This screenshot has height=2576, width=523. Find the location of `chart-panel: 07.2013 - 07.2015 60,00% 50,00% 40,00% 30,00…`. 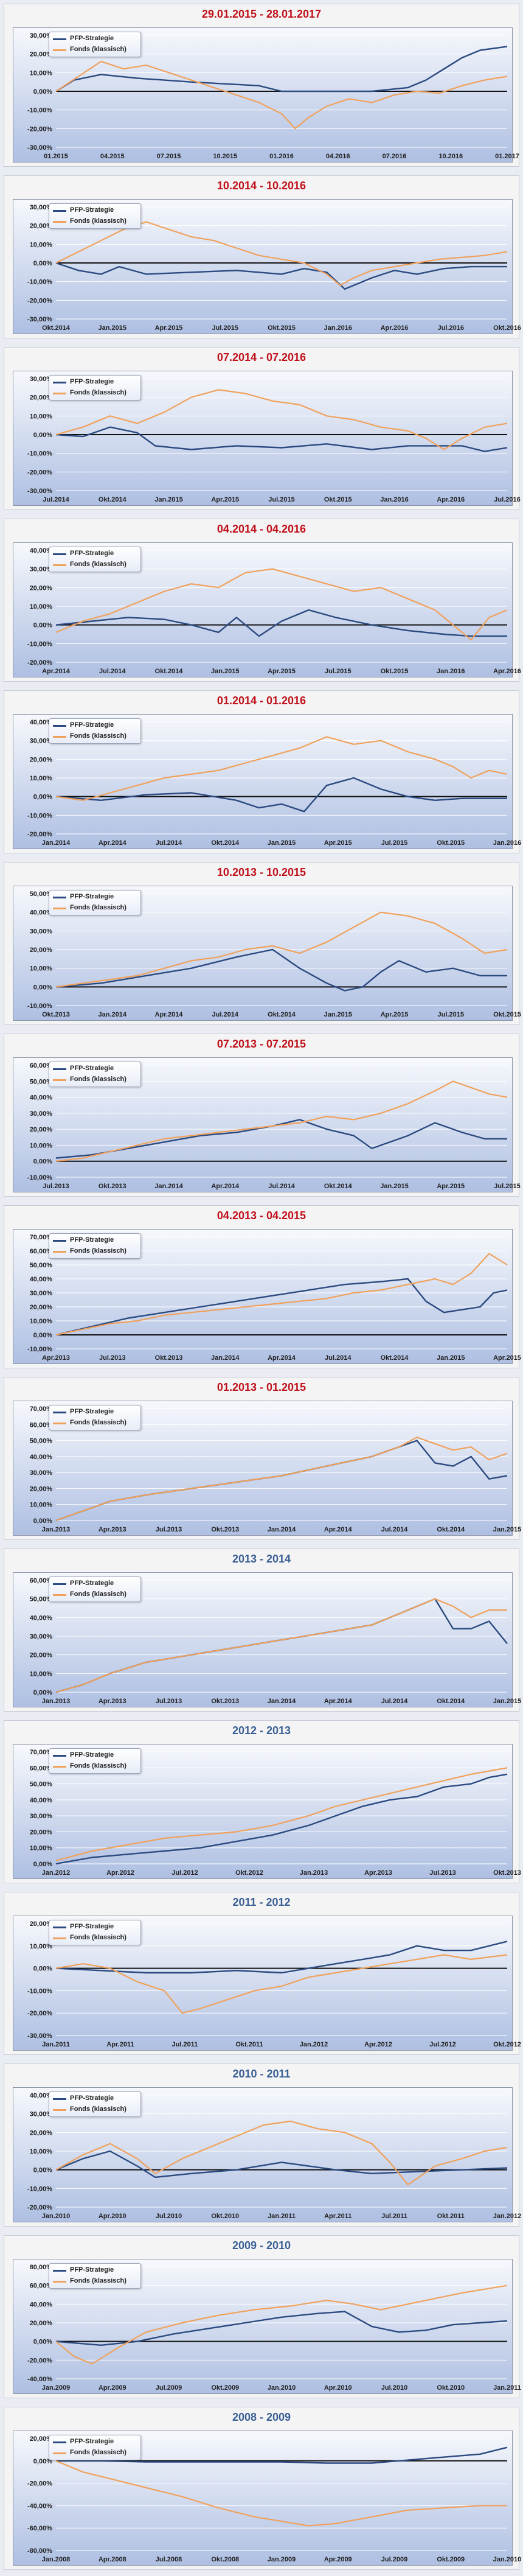

chart-panel: 07.2013 - 07.2015 60,00% 50,00% 40,00% 30,00… is located at coordinates (262, 1115).